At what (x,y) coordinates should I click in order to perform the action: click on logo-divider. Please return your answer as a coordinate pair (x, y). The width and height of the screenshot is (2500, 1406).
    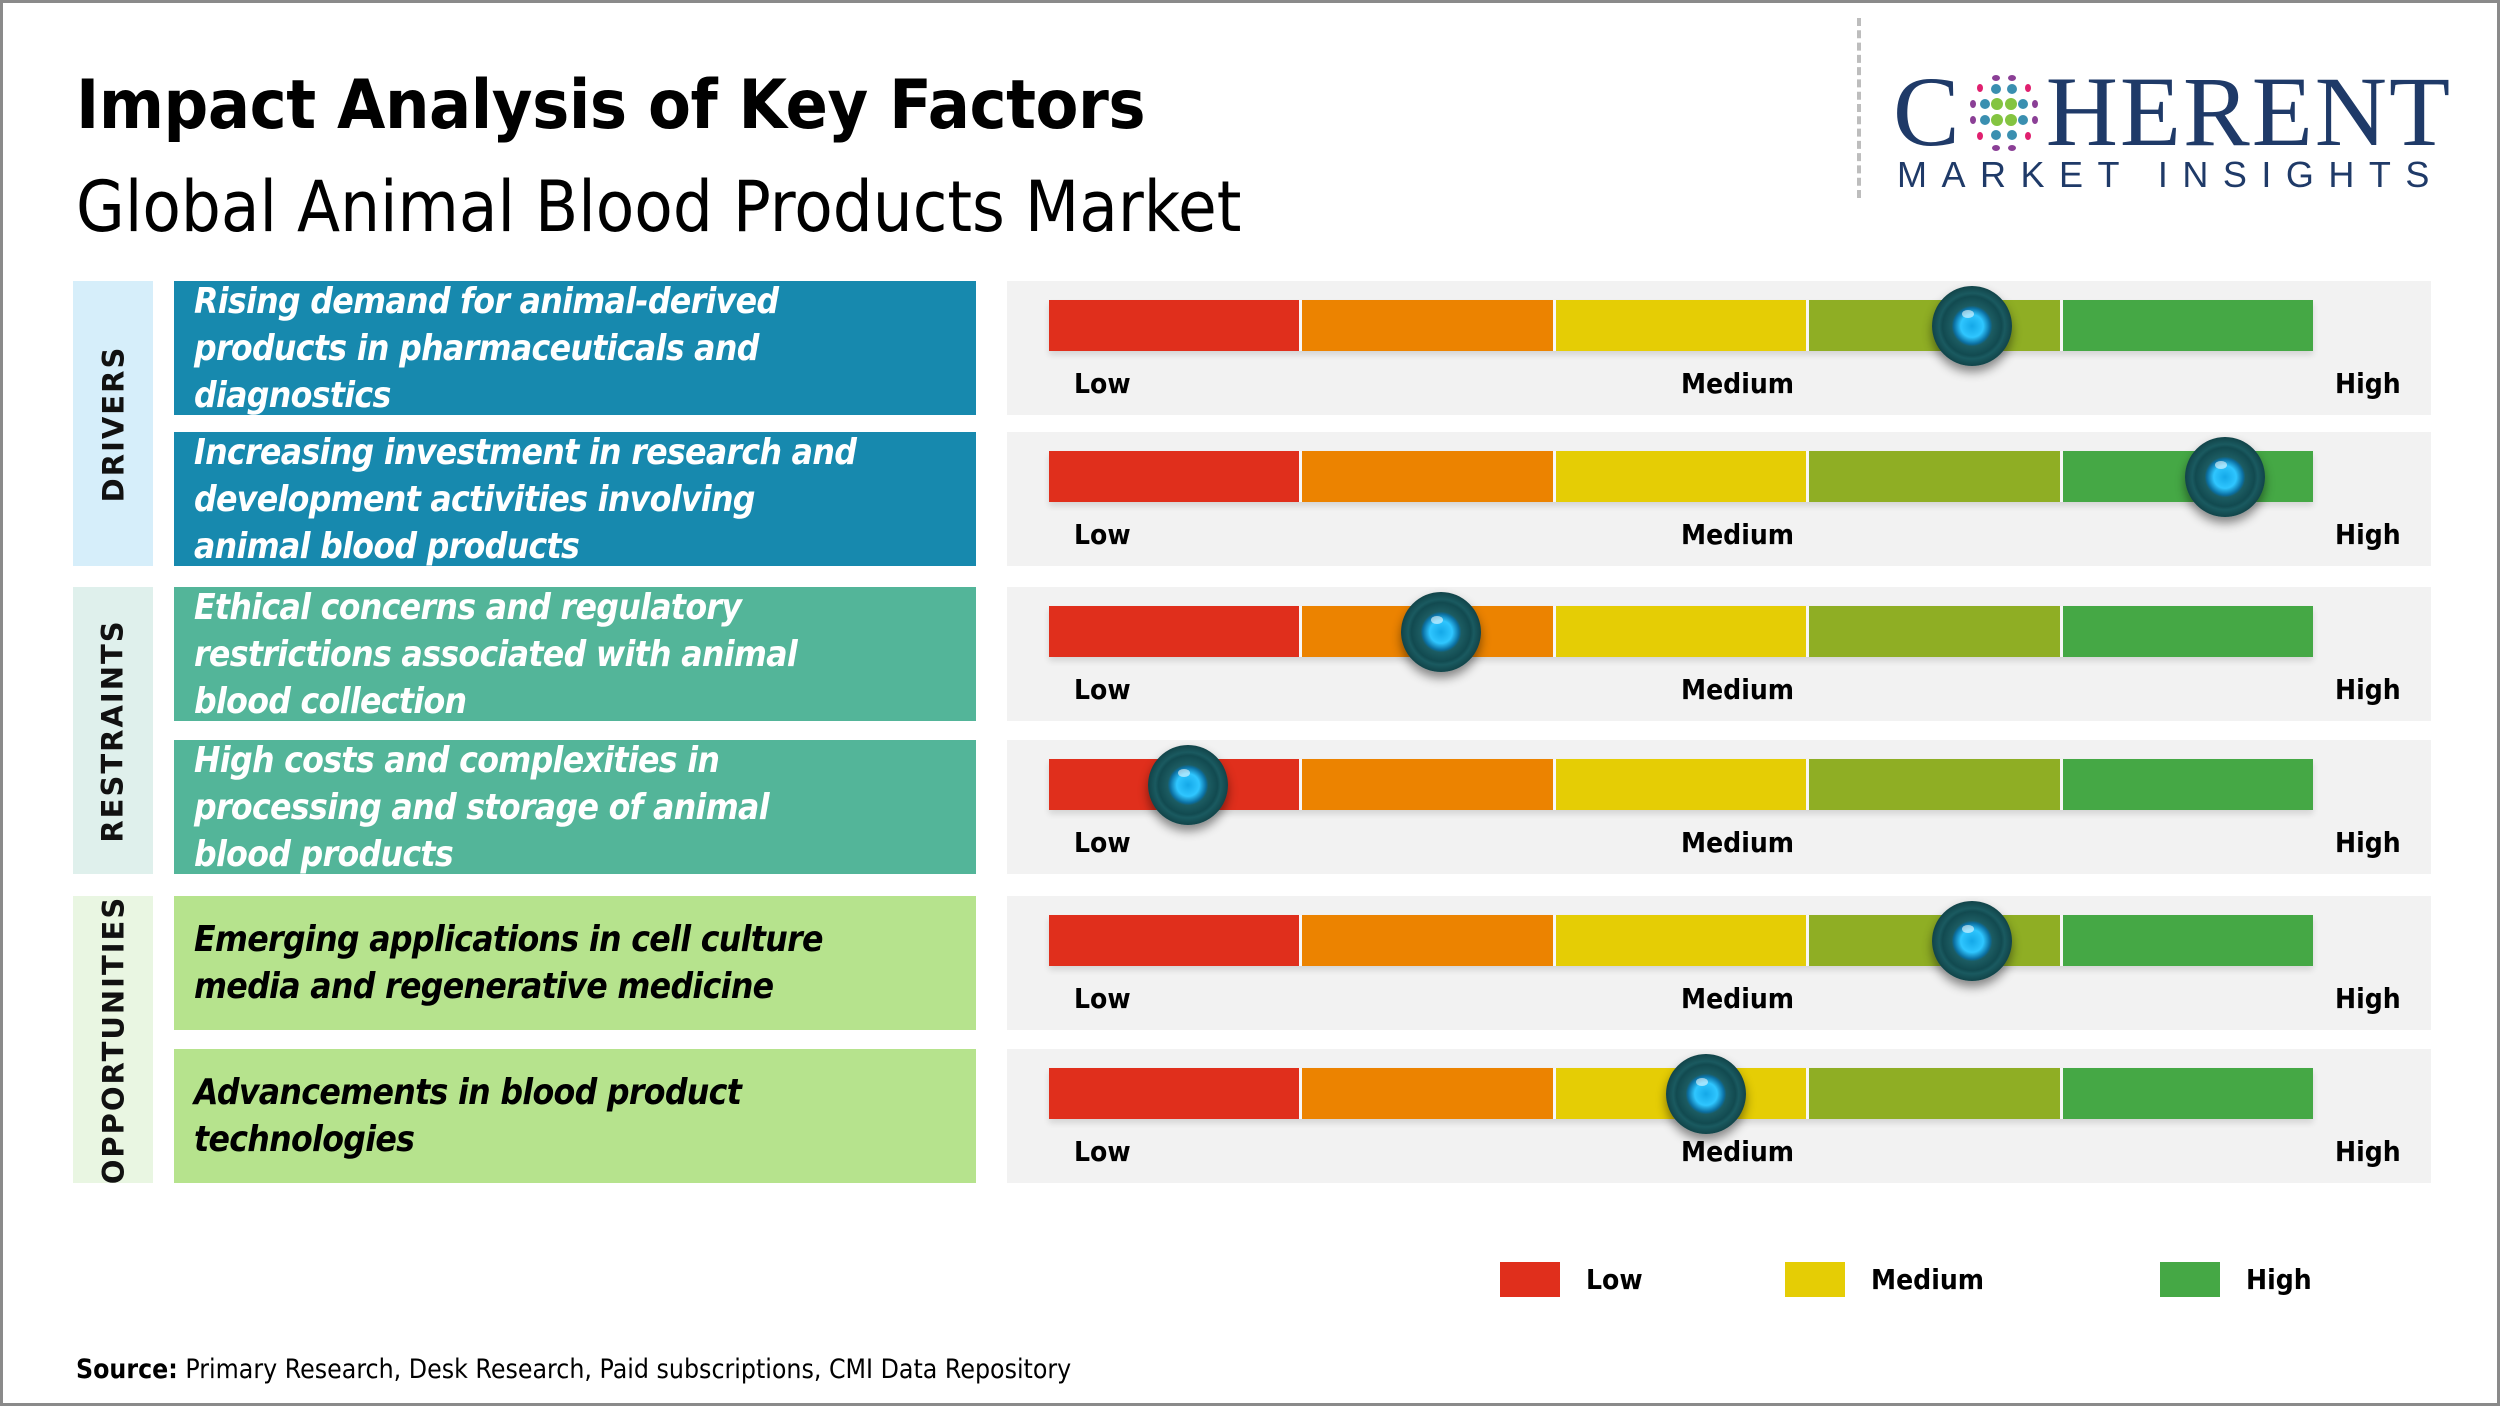
    Looking at the image, I should click on (1859, 108).